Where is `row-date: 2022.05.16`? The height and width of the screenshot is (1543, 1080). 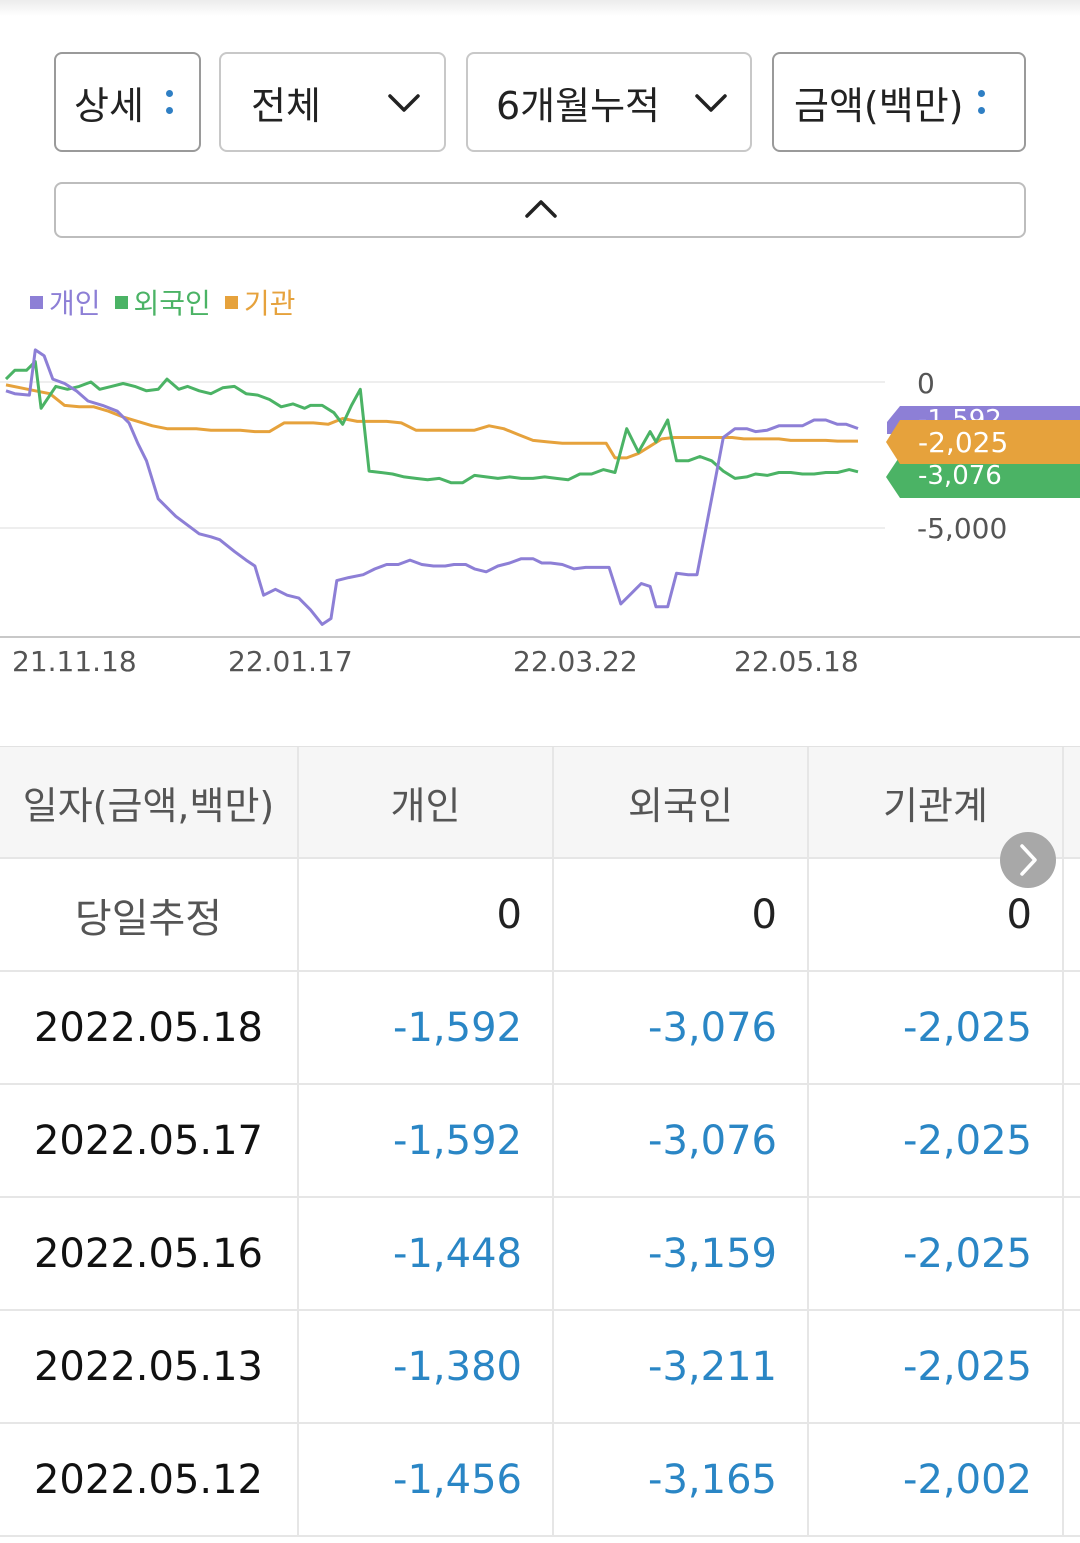 row-date: 2022.05.16 is located at coordinates (149, 1253).